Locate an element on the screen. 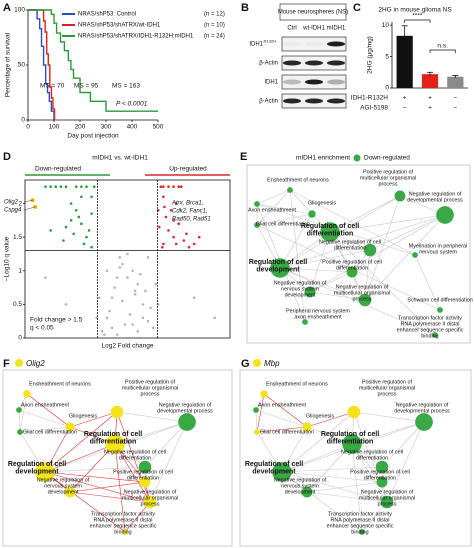 This screenshot has width=474, height=548. chart-title: 2HG in mouse glioma NS is located at coordinates (415, 10).